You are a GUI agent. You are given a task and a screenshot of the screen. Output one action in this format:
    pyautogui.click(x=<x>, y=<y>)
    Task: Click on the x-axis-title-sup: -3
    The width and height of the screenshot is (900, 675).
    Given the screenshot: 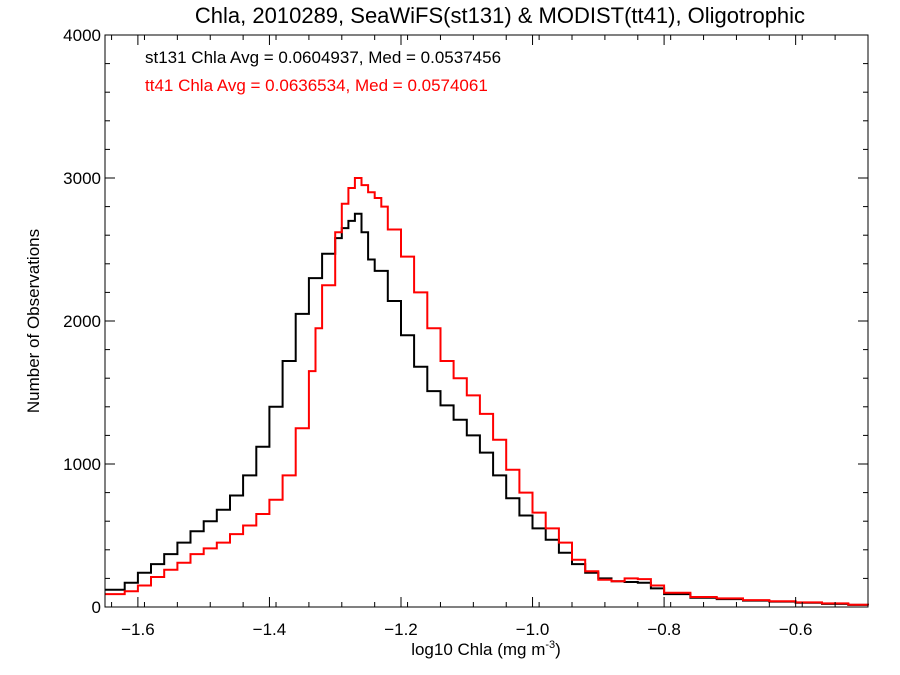 What is the action you would take?
    pyautogui.click(x=550, y=645)
    